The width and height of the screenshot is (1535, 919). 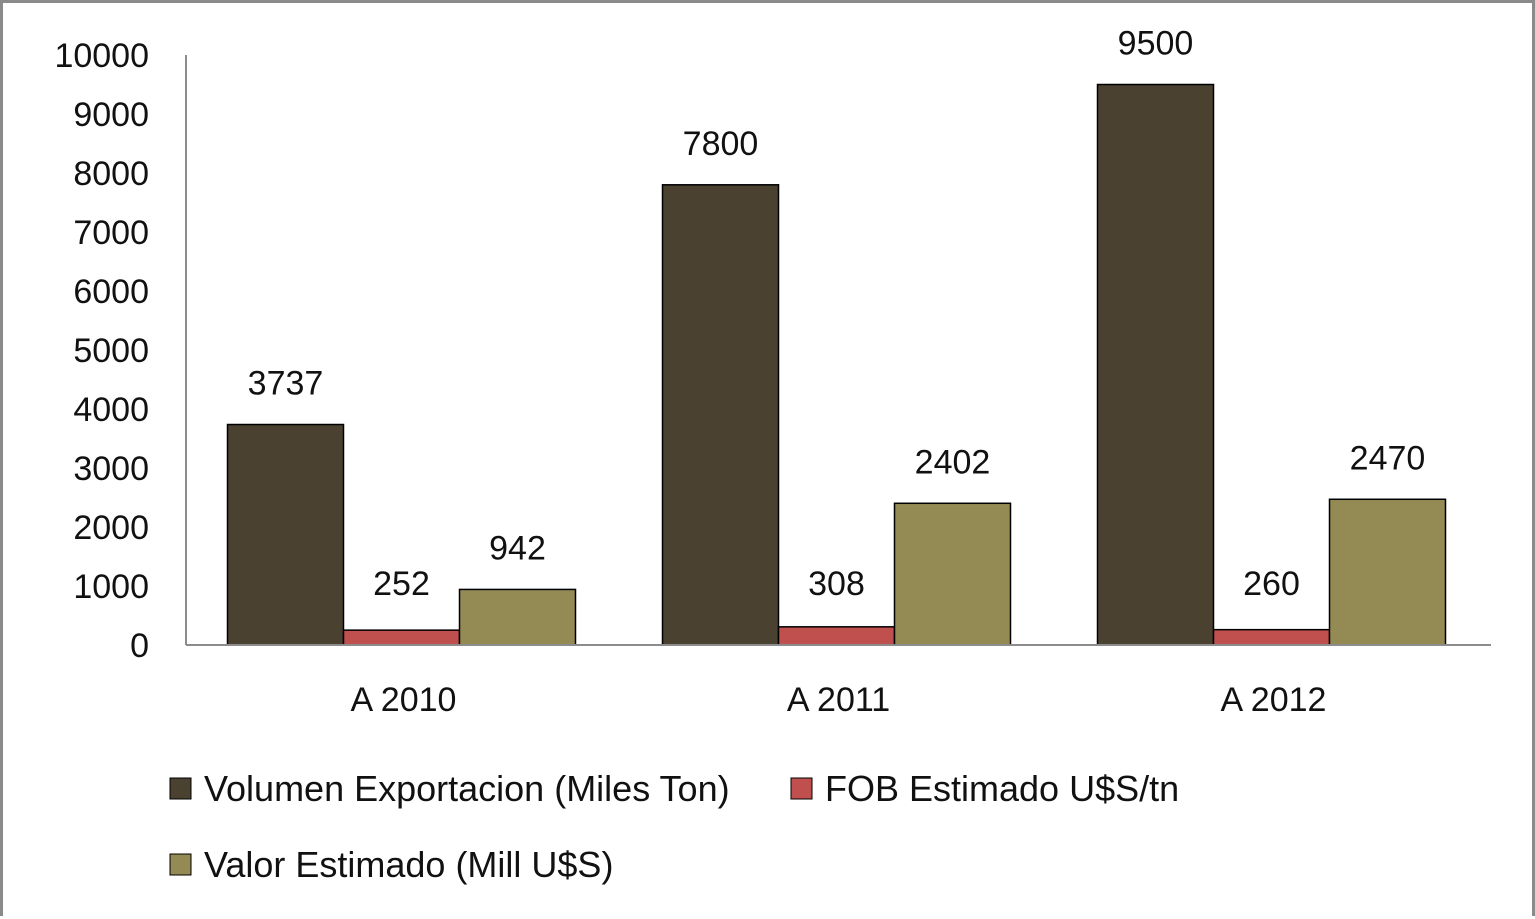 What do you see at coordinates (111, 115) in the screenshot?
I see `y-tick-label: 9000` at bounding box center [111, 115].